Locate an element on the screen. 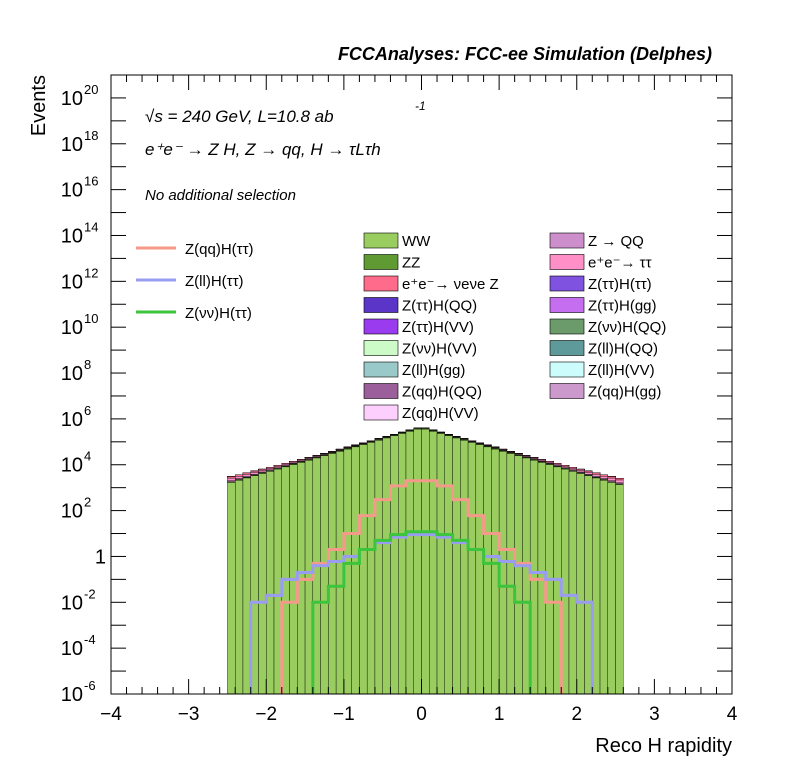  y-tick-exponent: 16 is located at coordinates (91, 181).